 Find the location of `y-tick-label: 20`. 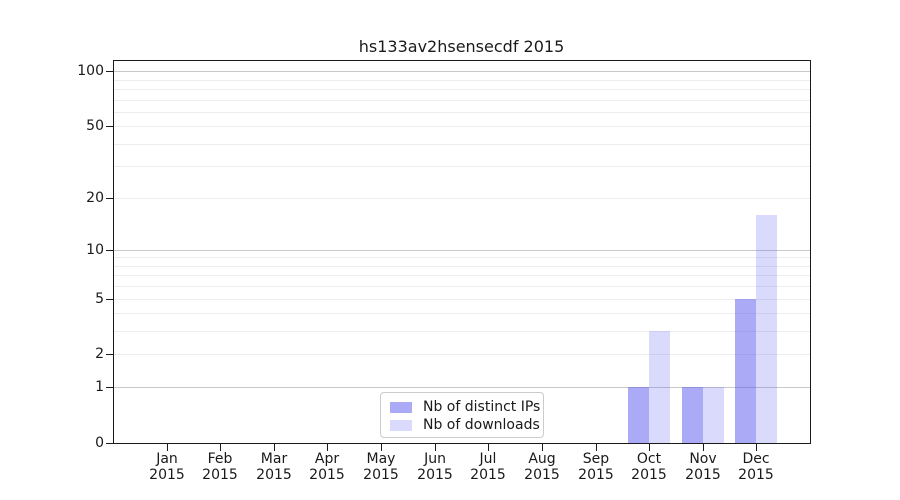

y-tick-label: 20 is located at coordinates (95, 198).